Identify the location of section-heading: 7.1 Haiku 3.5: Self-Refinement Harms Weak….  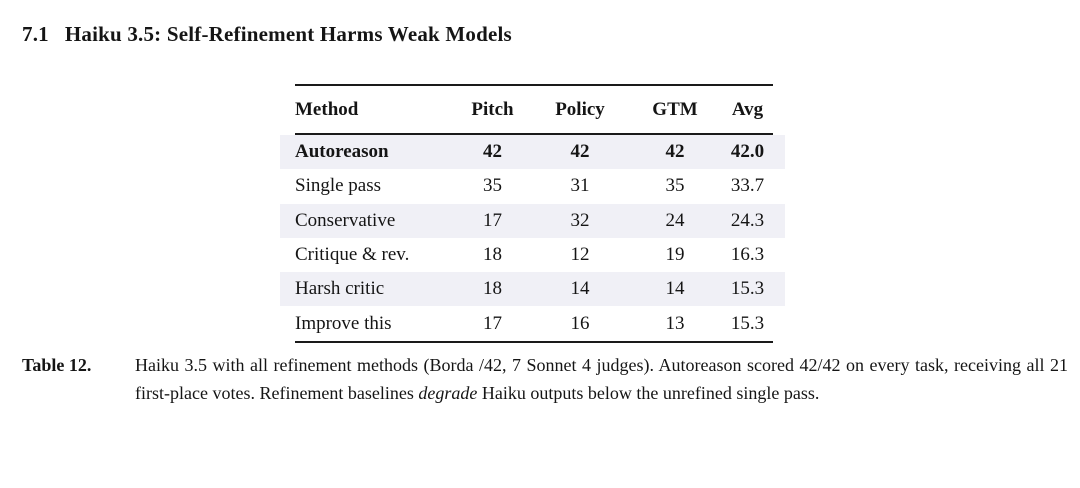
(267, 34).